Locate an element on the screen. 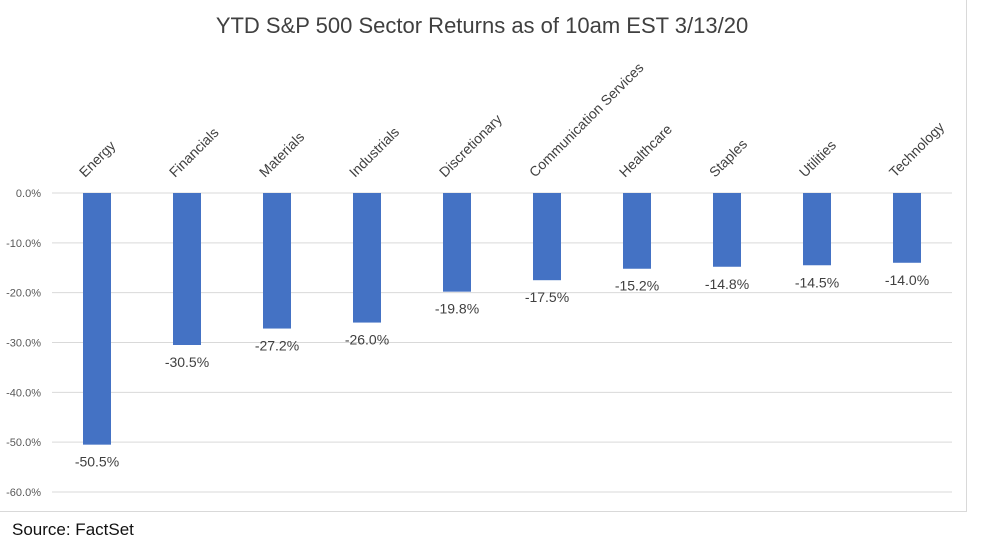 The image size is (1000, 550). y-tick-label: -40.0% is located at coordinates (23, 393).